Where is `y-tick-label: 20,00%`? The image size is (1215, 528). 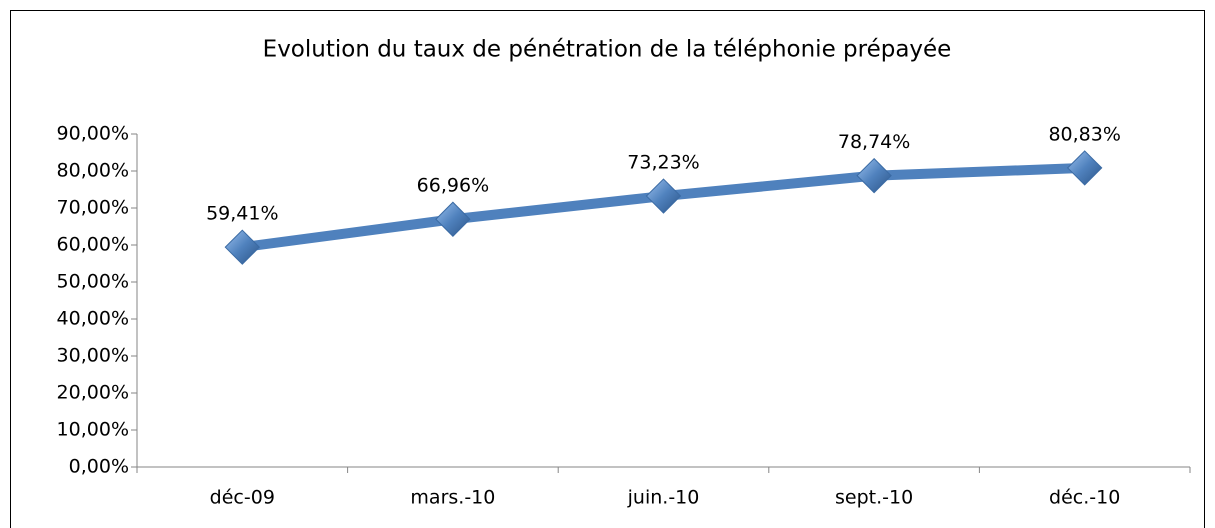 y-tick-label: 20,00% is located at coordinates (93, 393).